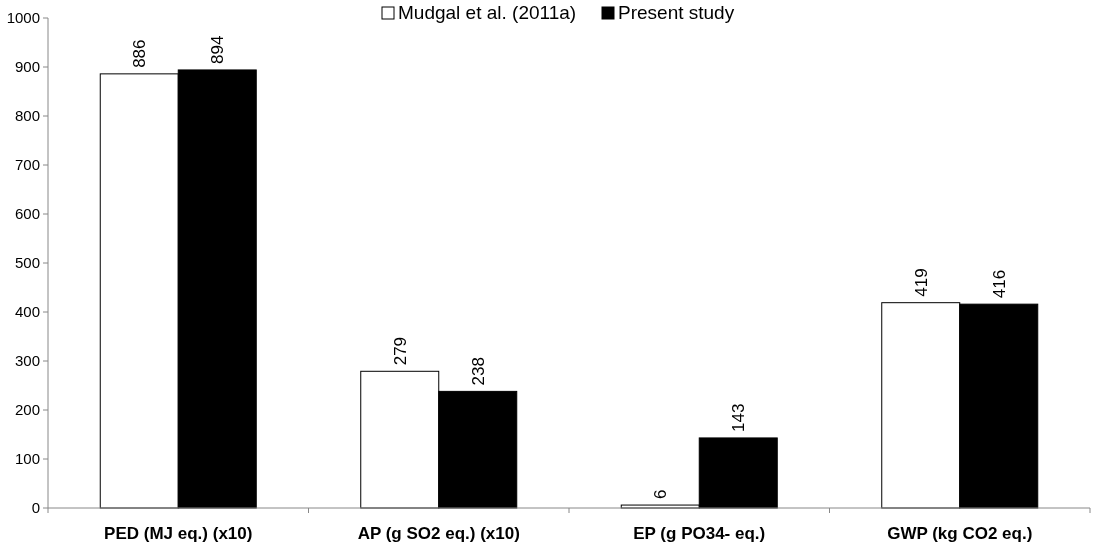  Describe the element at coordinates (27, 459) in the screenshot. I see `y-tick-label: 100` at that location.